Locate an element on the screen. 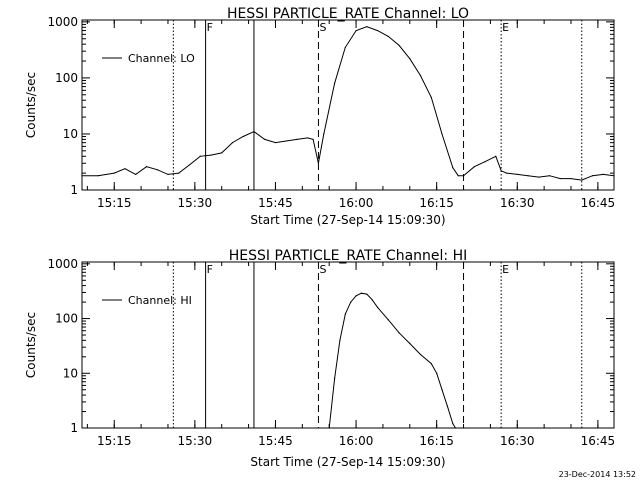  legend-label: Channel: HI is located at coordinates (160, 300).